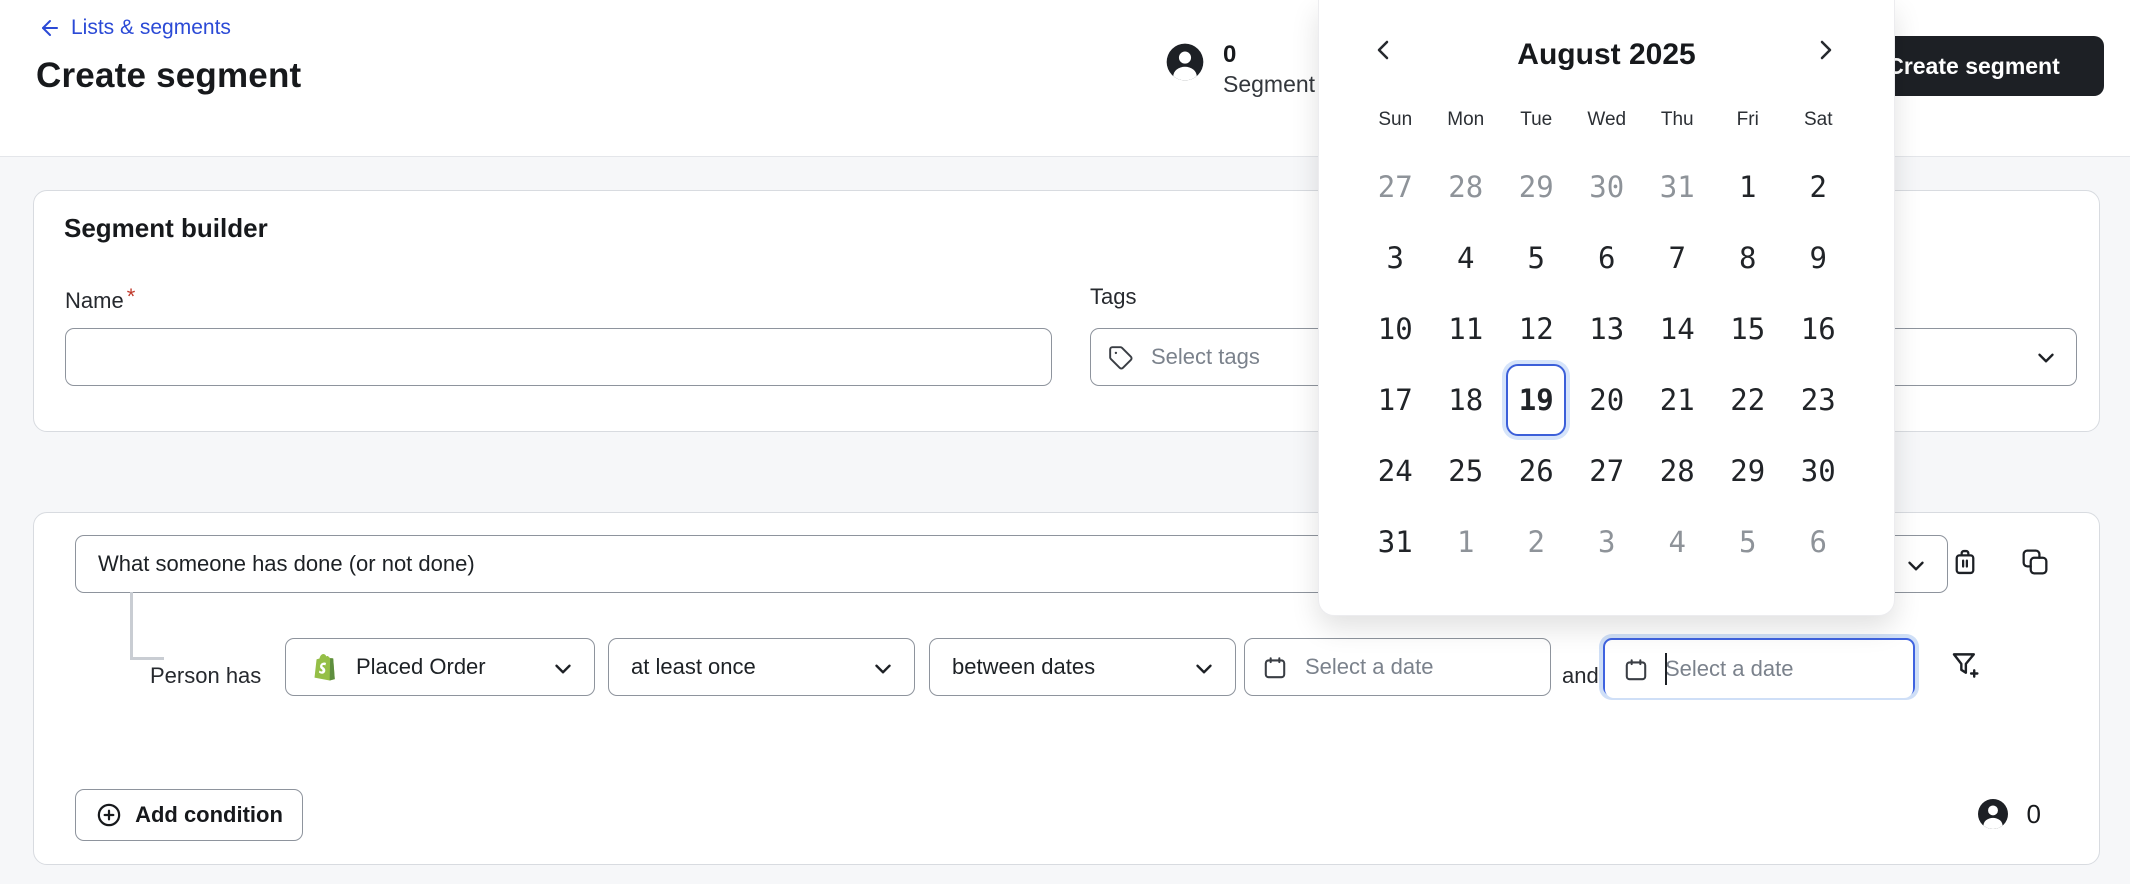  Describe the element at coordinates (1818, 257) in the screenshot. I see `calendar-day: 9` at that location.